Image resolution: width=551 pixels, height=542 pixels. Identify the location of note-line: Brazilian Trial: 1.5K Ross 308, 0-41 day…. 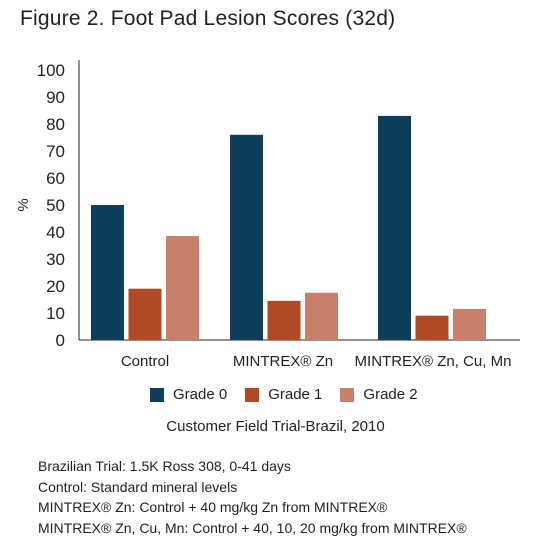
(164, 466).